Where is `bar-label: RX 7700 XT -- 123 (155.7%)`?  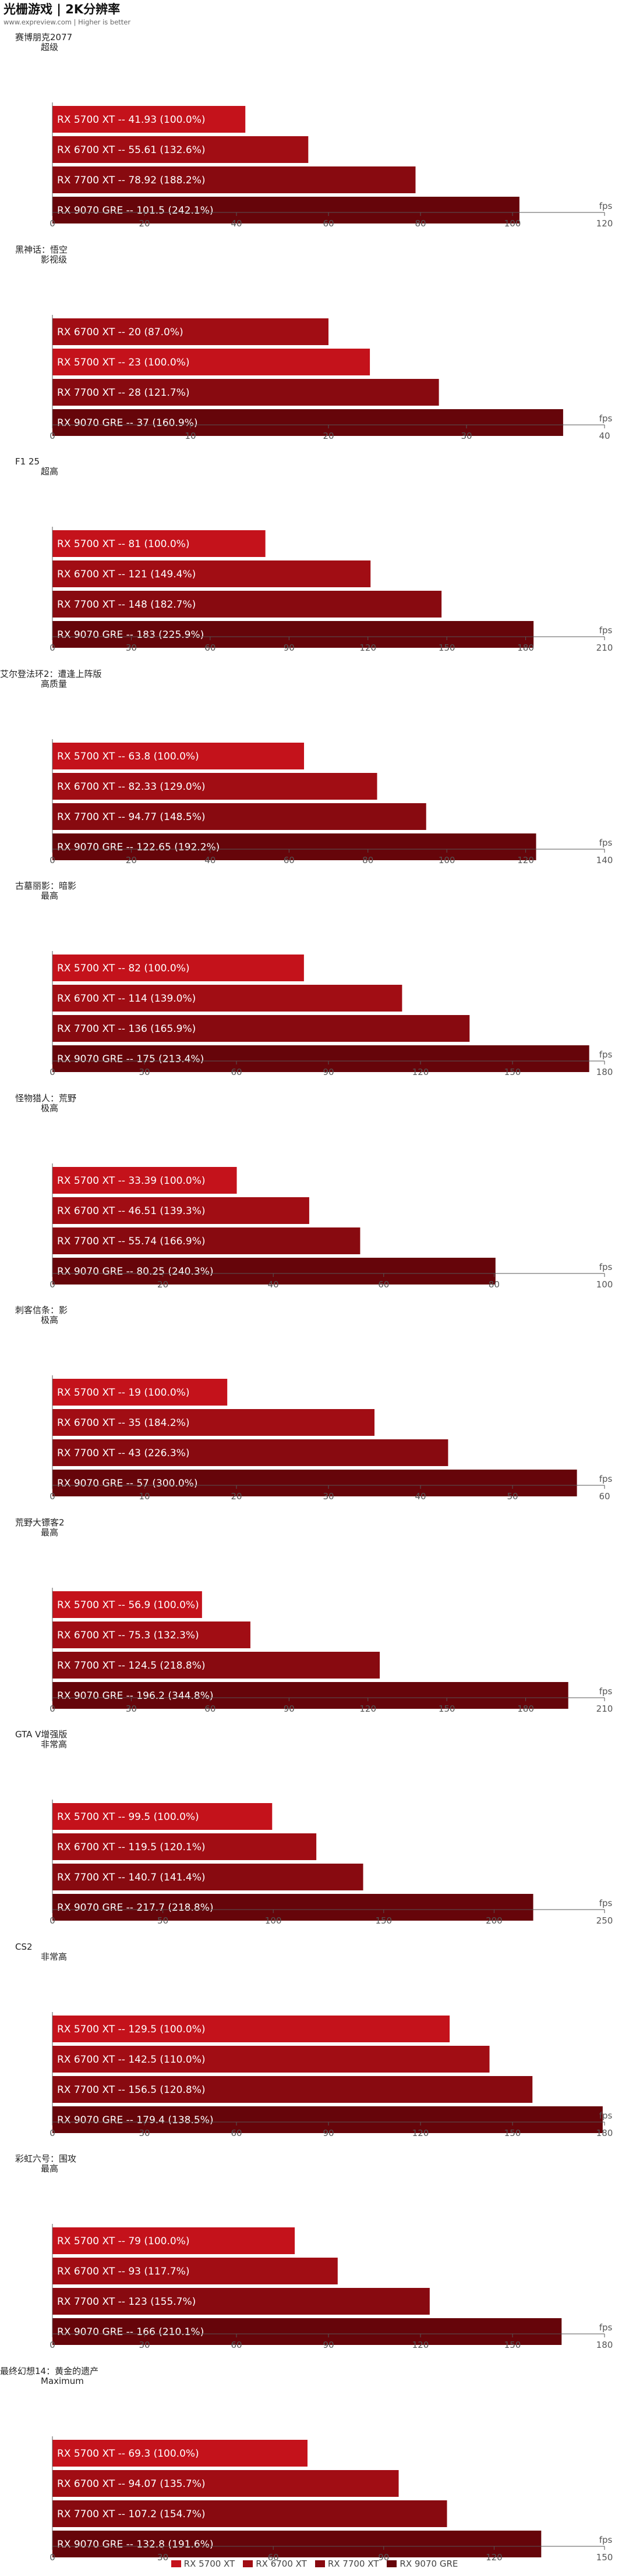
bar-label: RX 7700 XT -- 123 (155.7%) is located at coordinates (126, 2302).